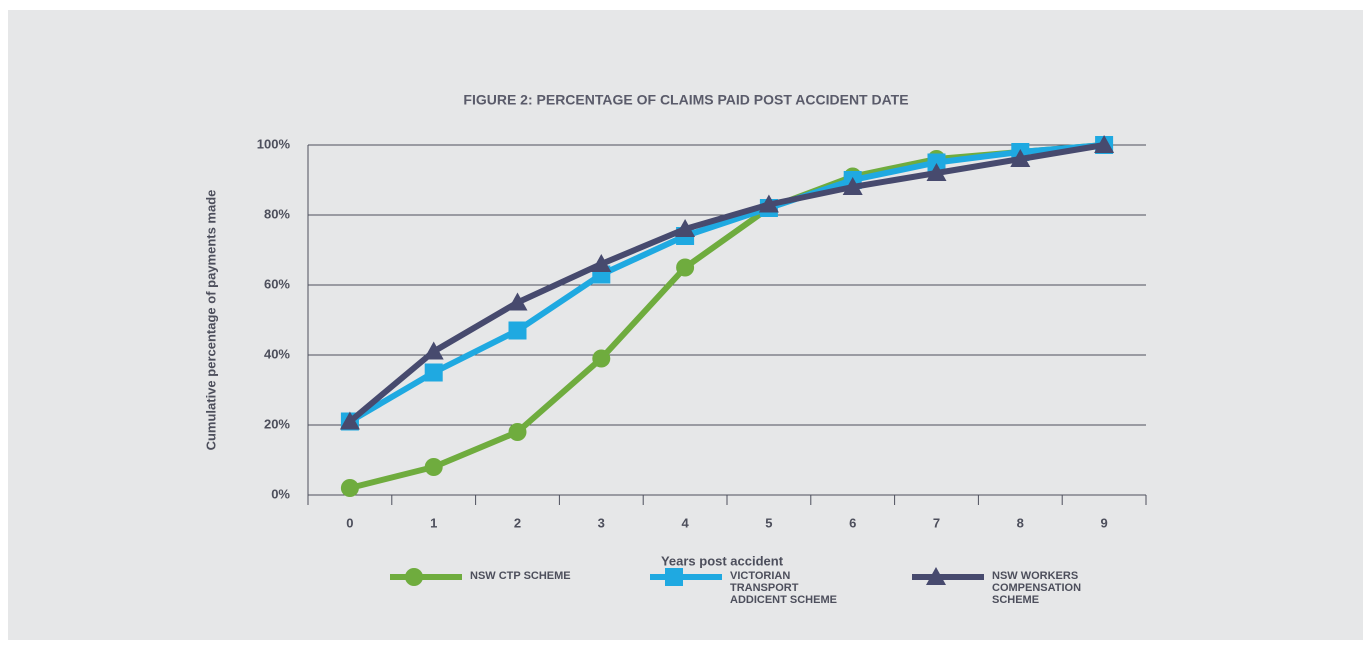 This screenshot has width=1371, height=659. What do you see at coordinates (517, 522) in the screenshot?
I see `x-tick-label: 2` at bounding box center [517, 522].